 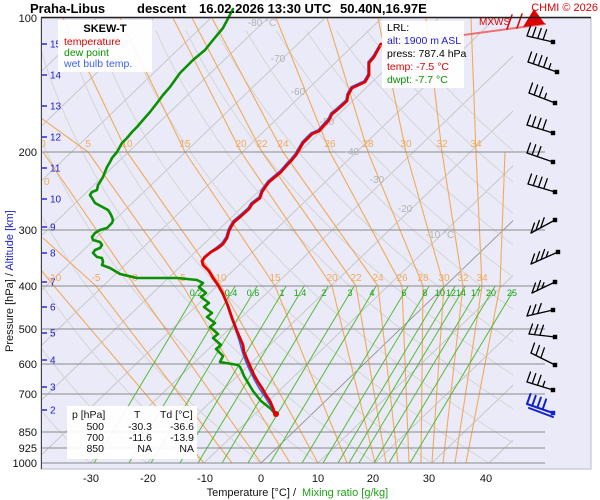 What do you see at coordinates (28, 330) in the screenshot?
I see `pressure-label: 500` at bounding box center [28, 330].